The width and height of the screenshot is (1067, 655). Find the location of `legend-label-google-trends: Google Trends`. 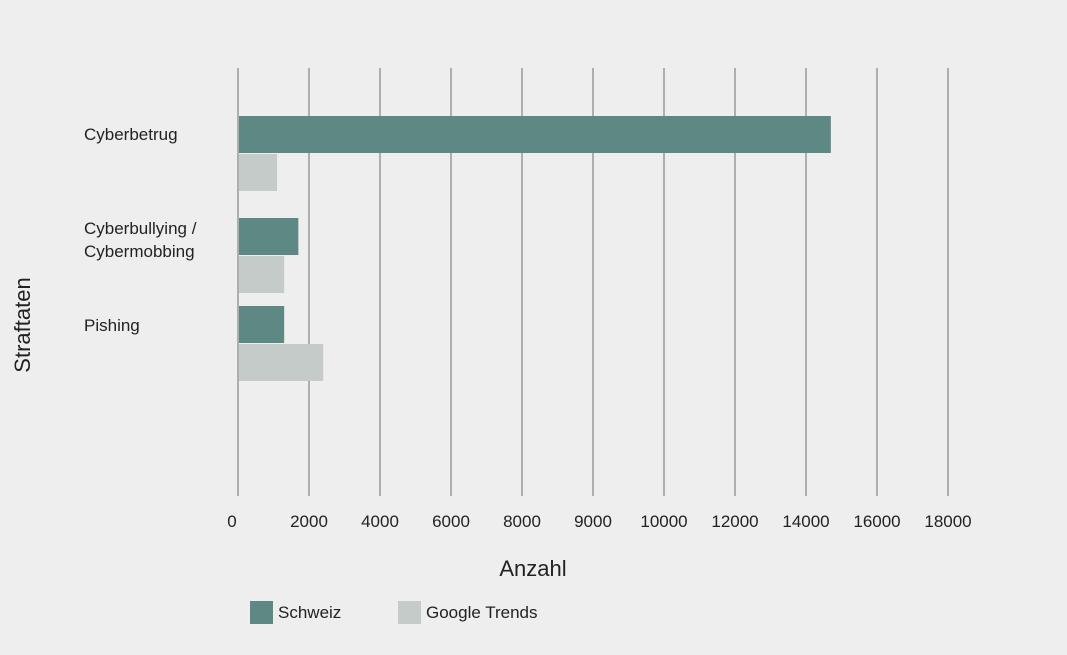

legend-label-google-trends: Google Trends is located at coordinates (482, 612).